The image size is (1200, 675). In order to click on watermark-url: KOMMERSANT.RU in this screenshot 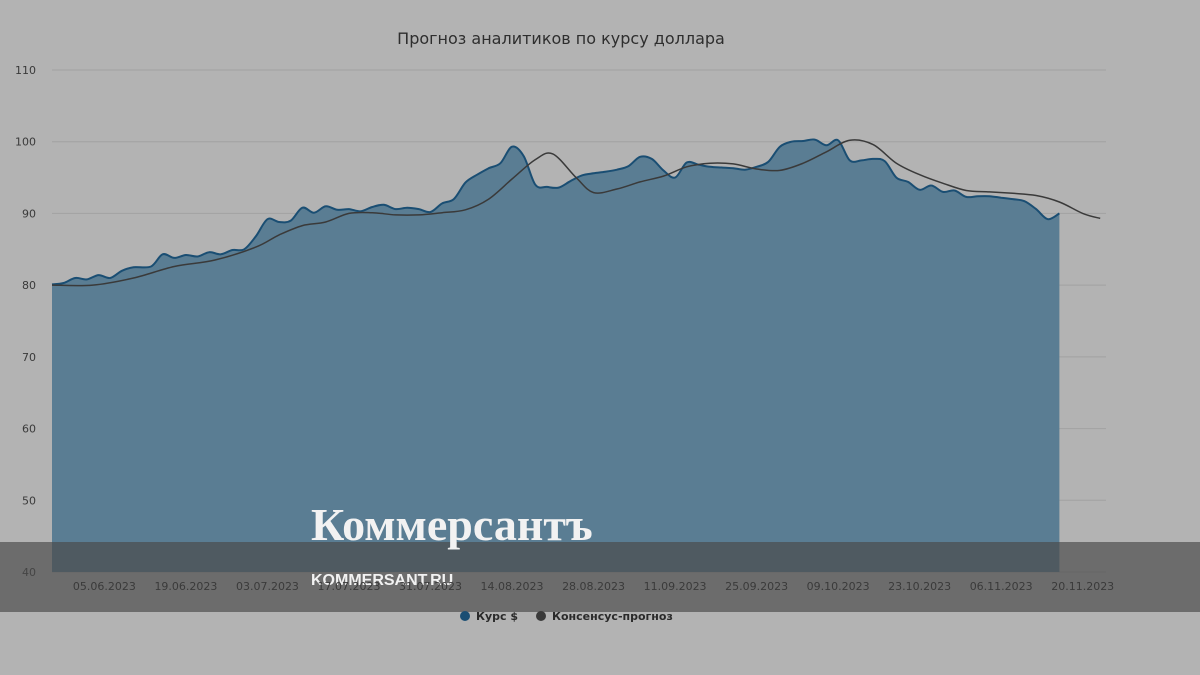, I will do `click(382, 580)`.